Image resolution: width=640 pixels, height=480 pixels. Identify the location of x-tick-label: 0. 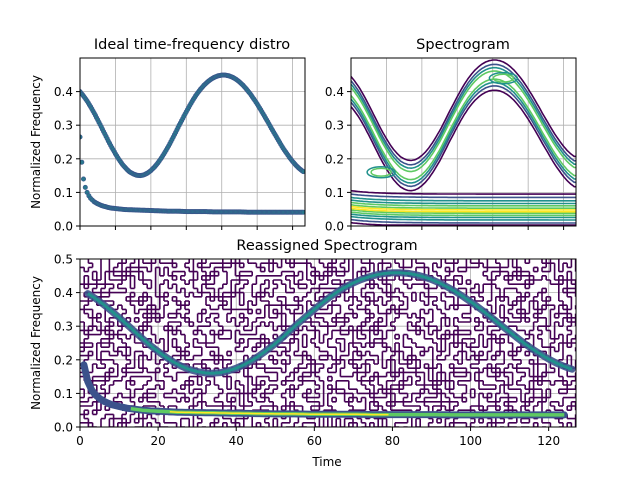
(80, 441).